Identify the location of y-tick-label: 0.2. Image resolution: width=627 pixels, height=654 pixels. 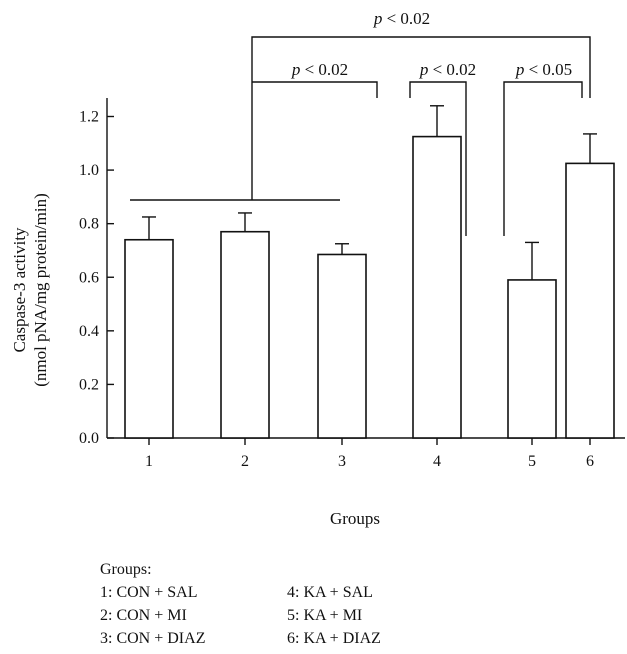
(89, 384).